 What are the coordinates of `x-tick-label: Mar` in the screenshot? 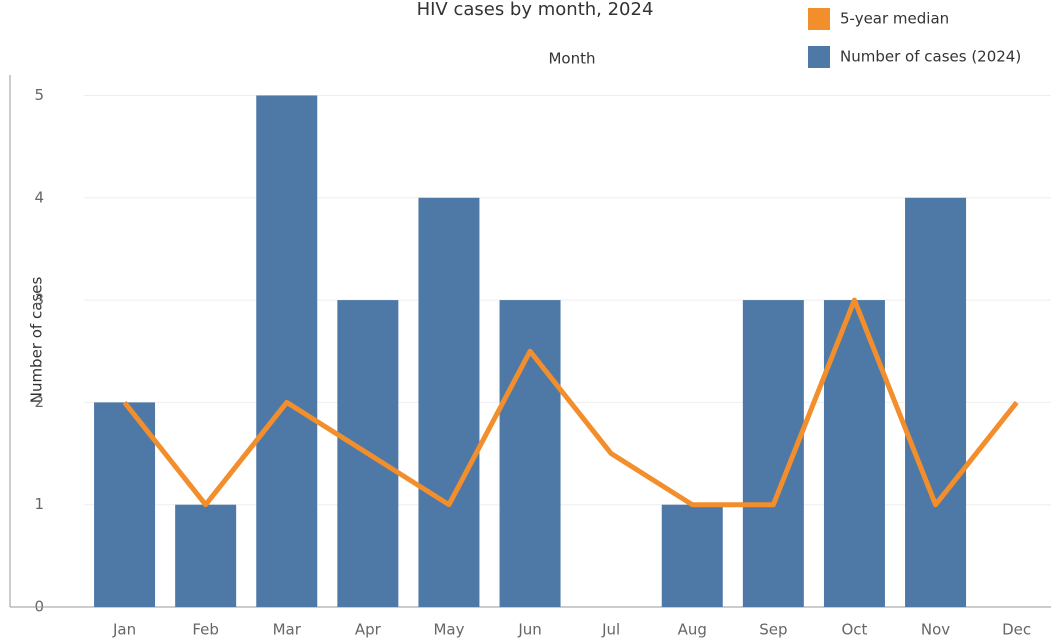 It's located at (287, 630).